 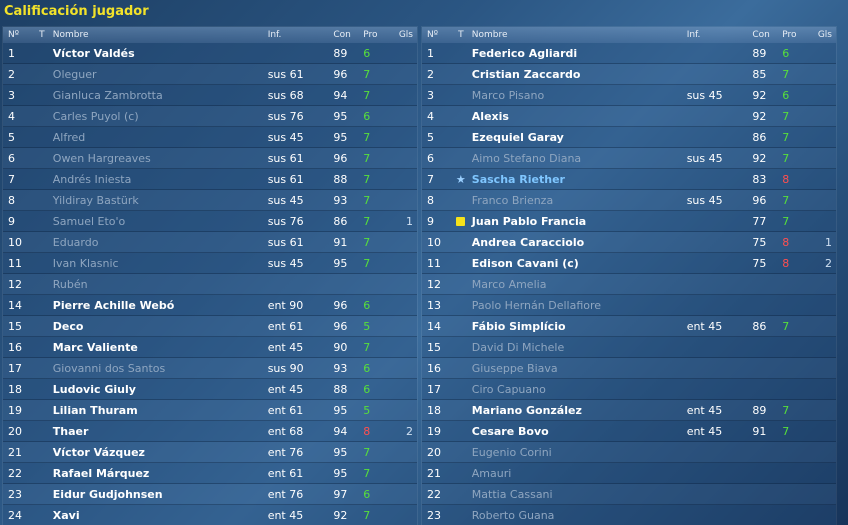 I want to click on player-row: 23 Eidur Gudjohnsen ent 76 97 6, so click(x=210, y=494).